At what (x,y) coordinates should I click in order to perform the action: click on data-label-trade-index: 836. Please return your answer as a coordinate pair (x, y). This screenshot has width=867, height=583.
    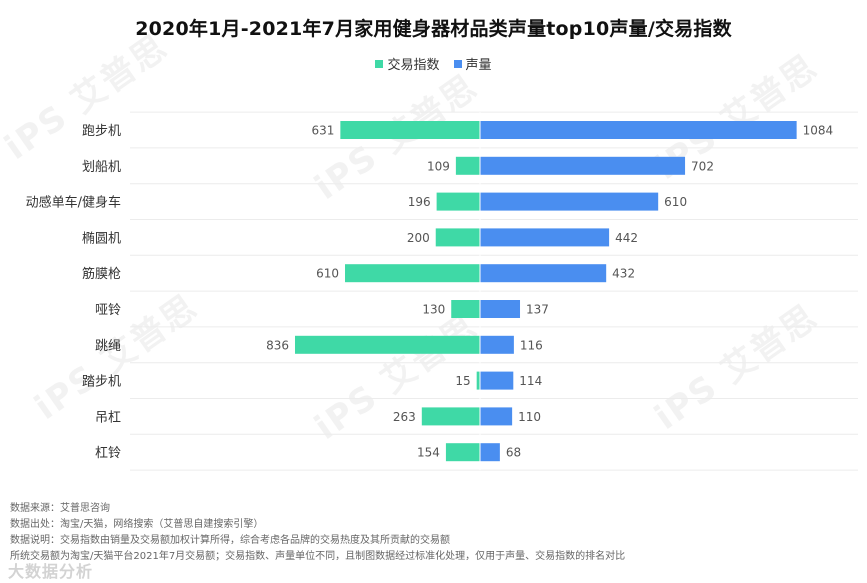
    Looking at the image, I should click on (277, 345).